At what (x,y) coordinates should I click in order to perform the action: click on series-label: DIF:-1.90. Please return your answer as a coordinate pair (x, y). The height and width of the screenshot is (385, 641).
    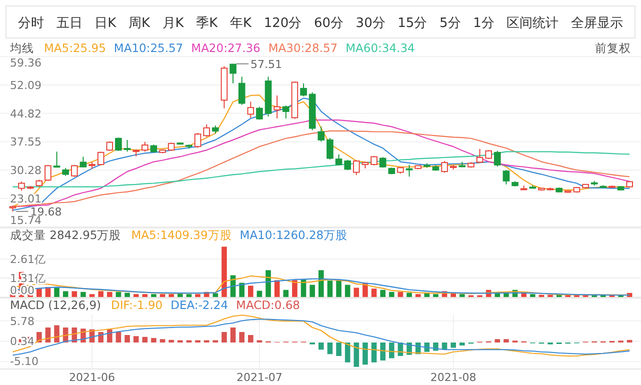
    Looking at the image, I should click on (137, 305).